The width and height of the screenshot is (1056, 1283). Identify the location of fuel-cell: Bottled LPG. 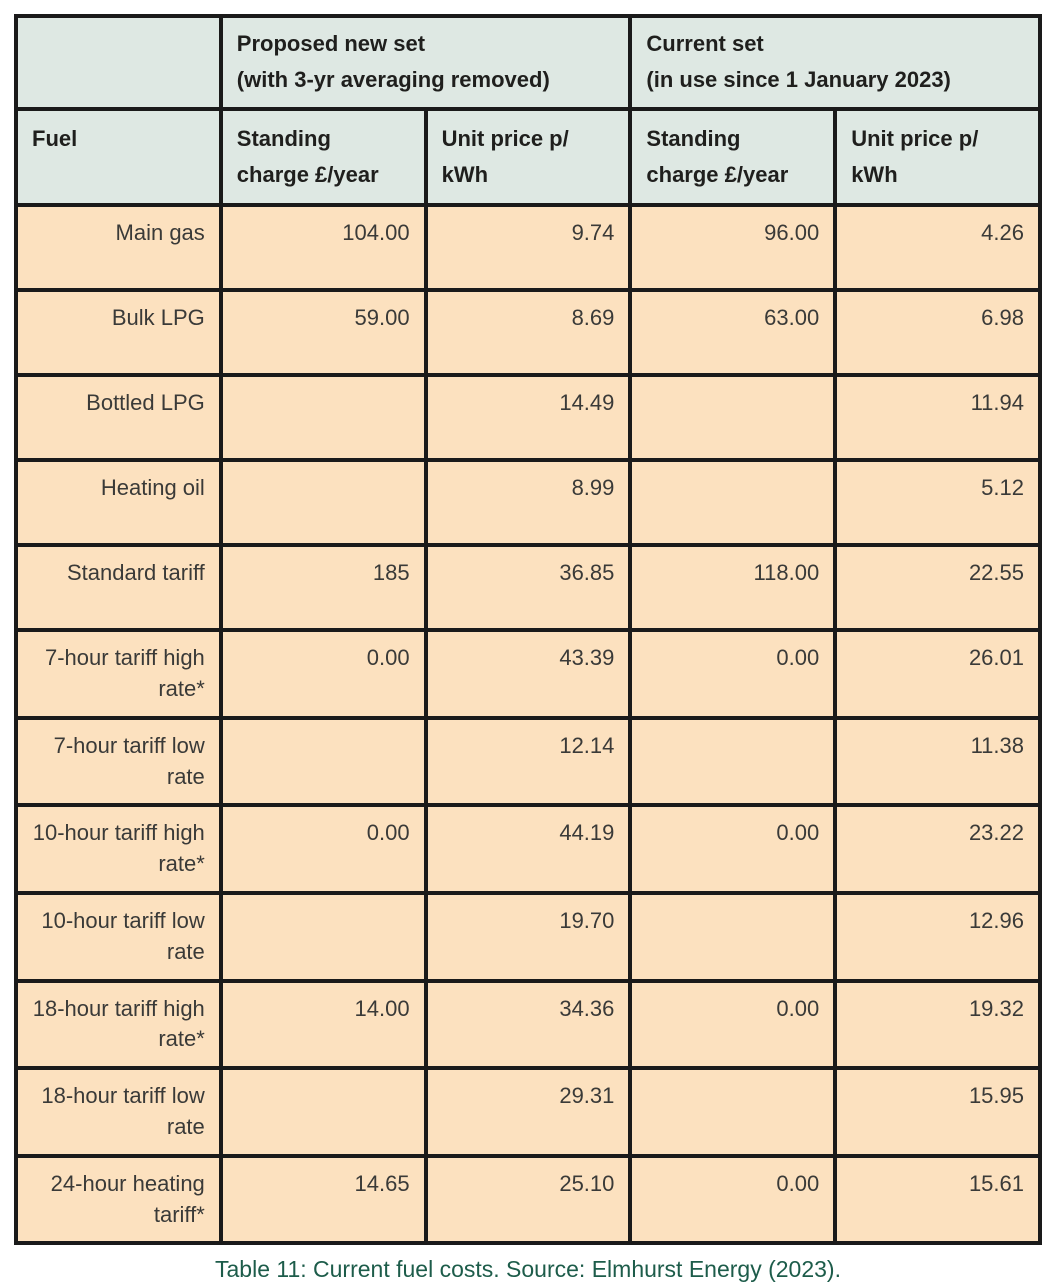
(118, 418).